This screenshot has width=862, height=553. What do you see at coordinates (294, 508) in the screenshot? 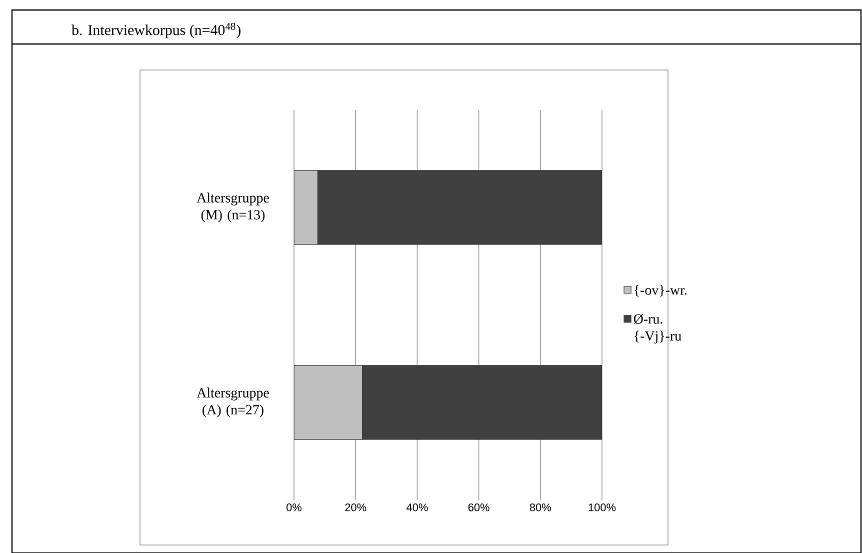
I see `x-tick-label: 0%` at bounding box center [294, 508].